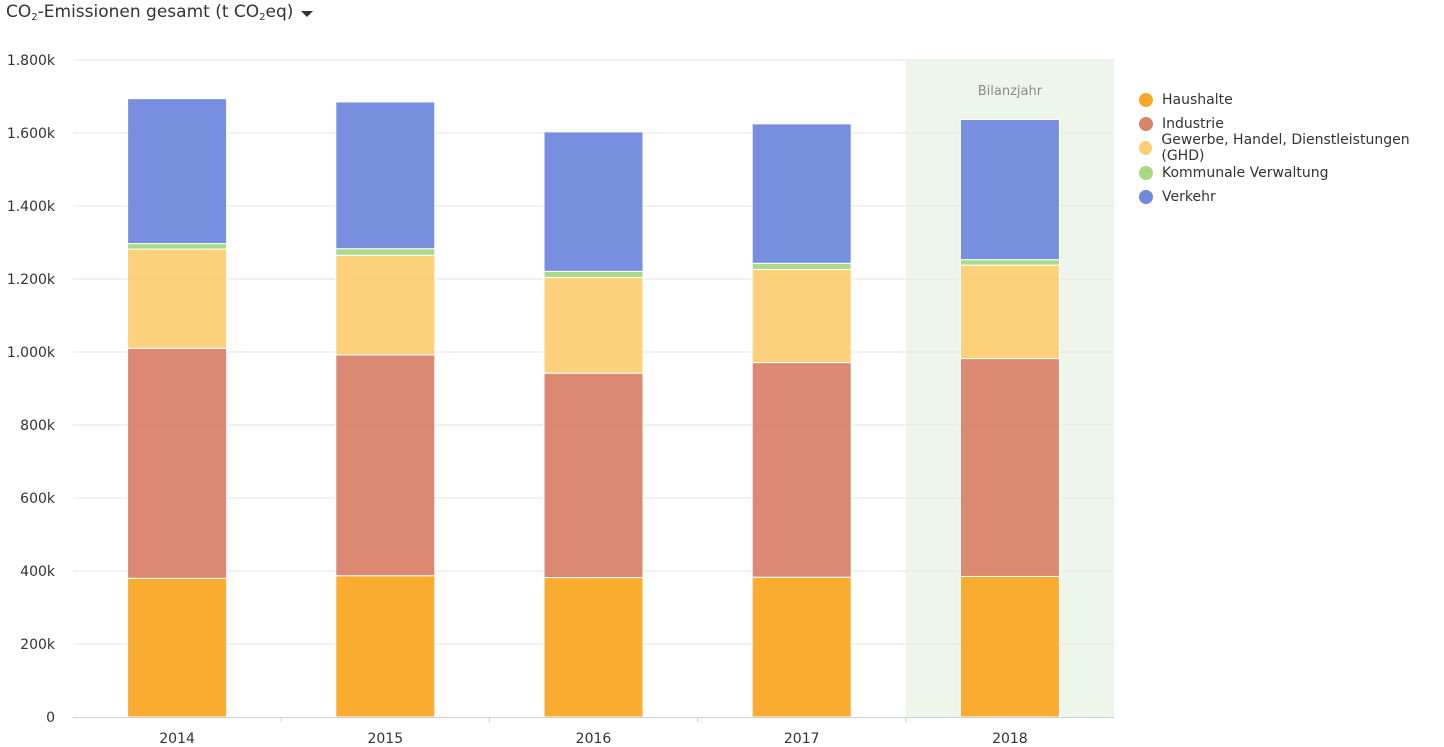  What do you see at coordinates (1291, 124) in the screenshot?
I see `legend-item: Industrie` at bounding box center [1291, 124].